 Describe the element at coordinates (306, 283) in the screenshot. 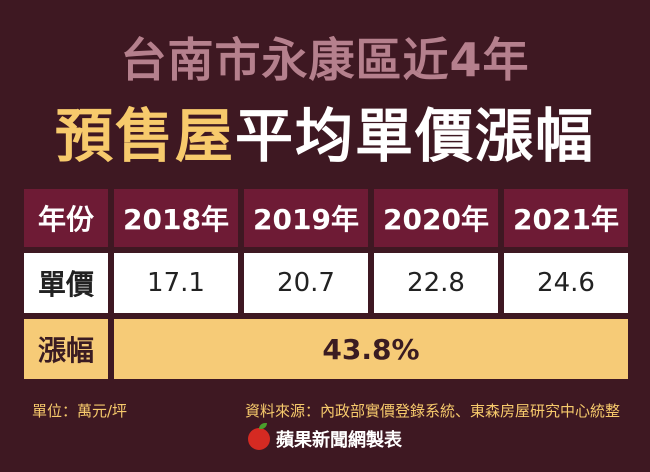

I see `price-cell-2019: 20.7` at that location.